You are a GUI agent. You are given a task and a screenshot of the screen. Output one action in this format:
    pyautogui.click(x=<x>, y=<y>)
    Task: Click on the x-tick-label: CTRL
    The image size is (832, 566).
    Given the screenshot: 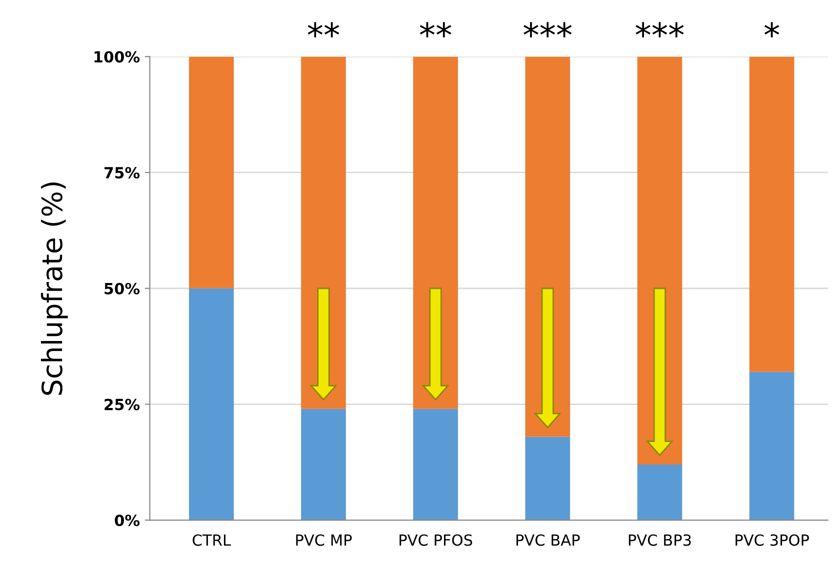 What is the action you would take?
    pyautogui.click(x=211, y=540)
    